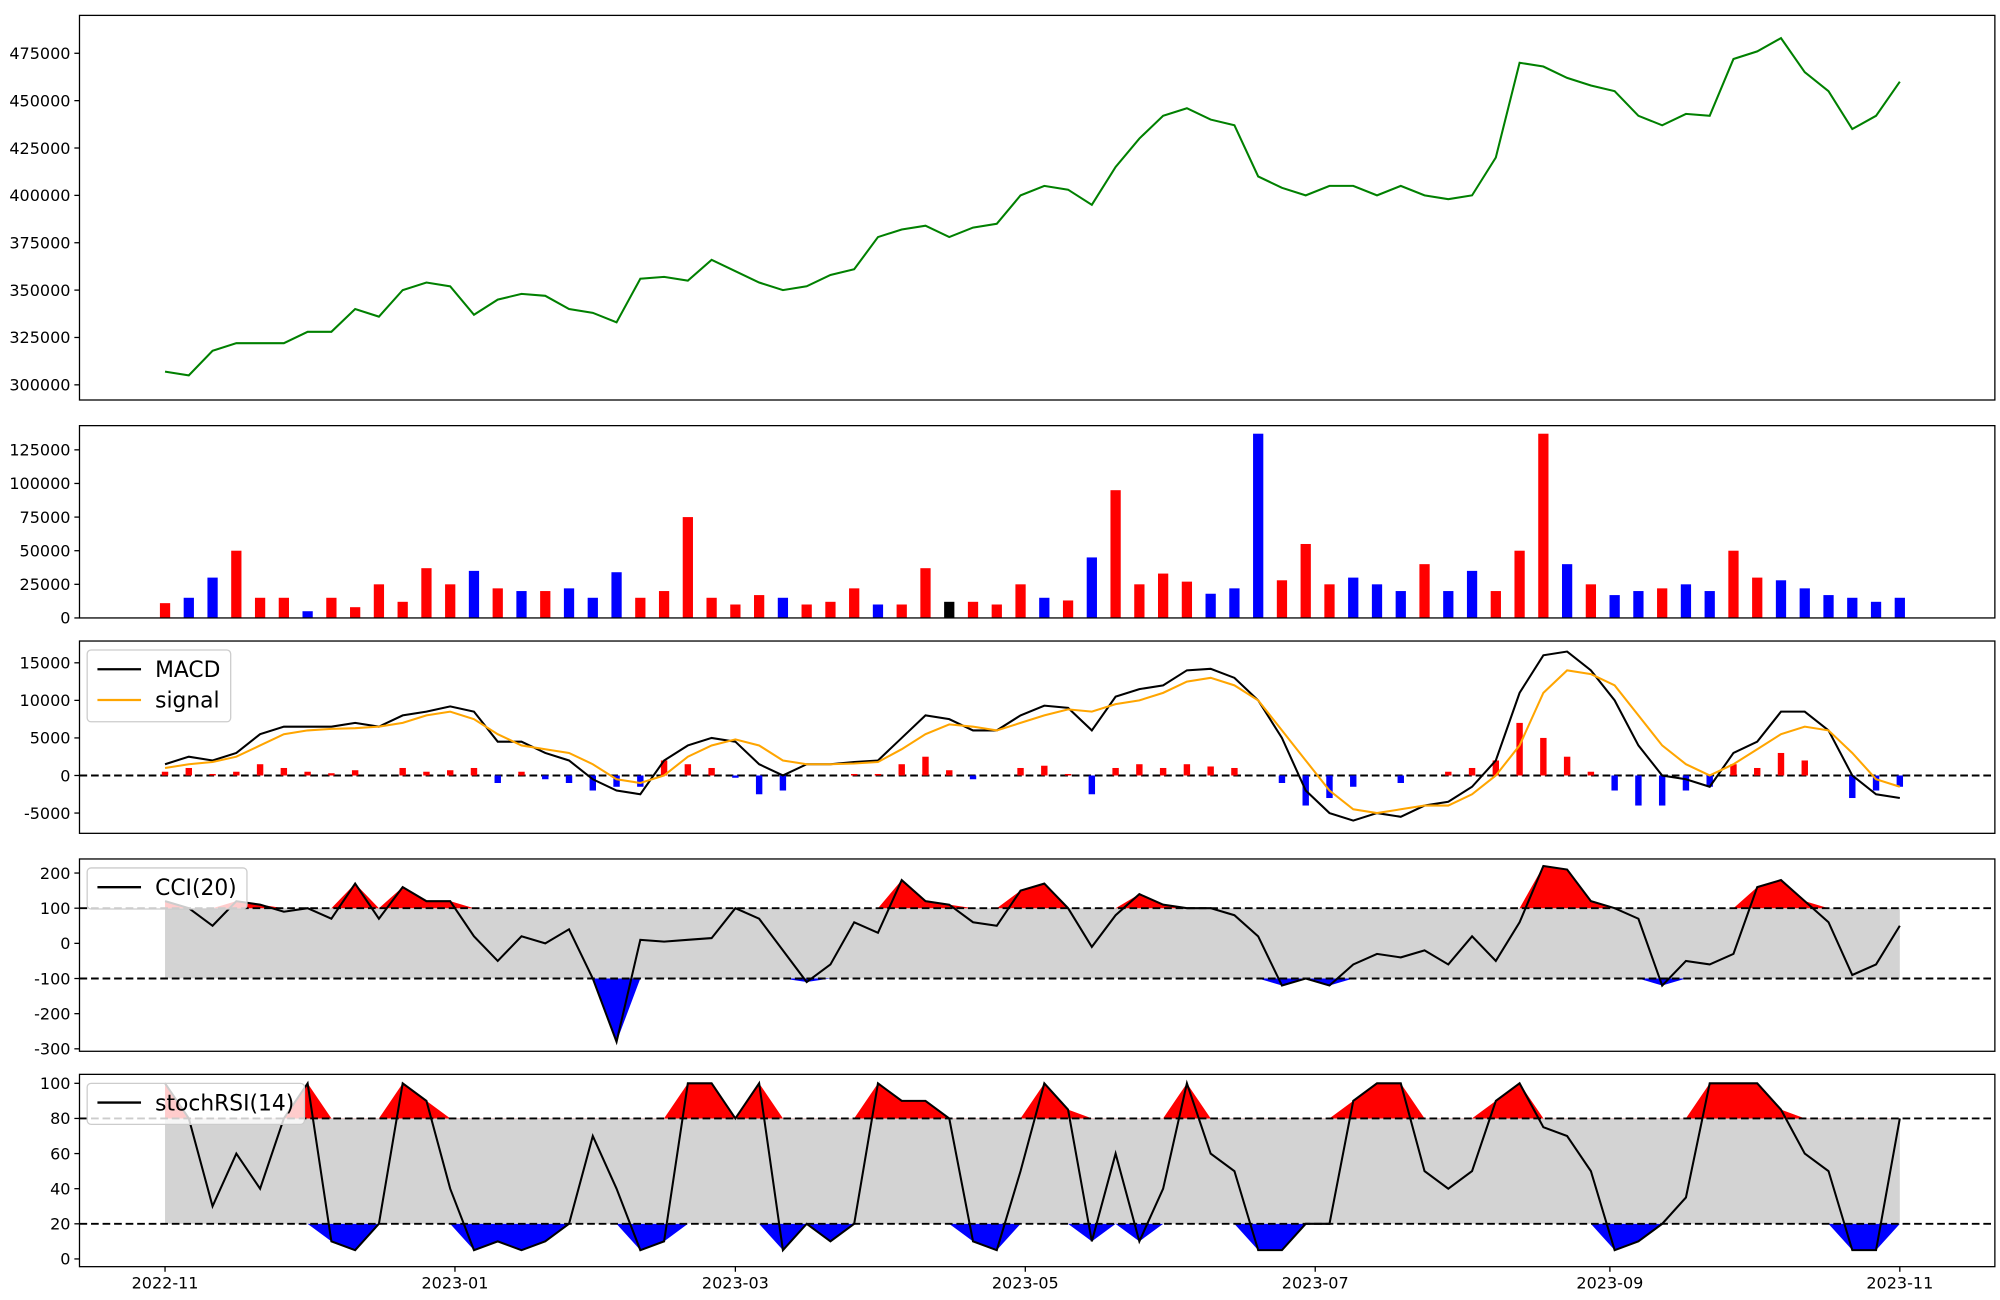  I want to click on x-tick-label: 2023-07, so click(1315, 1282).